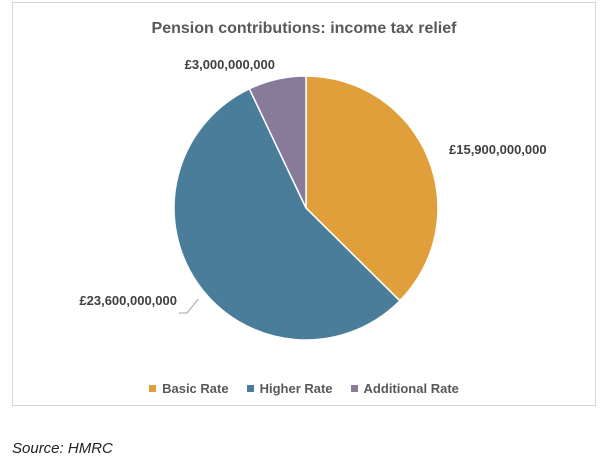 The image size is (612, 469). What do you see at coordinates (62, 448) in the screenshot?
I see `source-note: Source: HMRC` at bounding box center [62, 448].